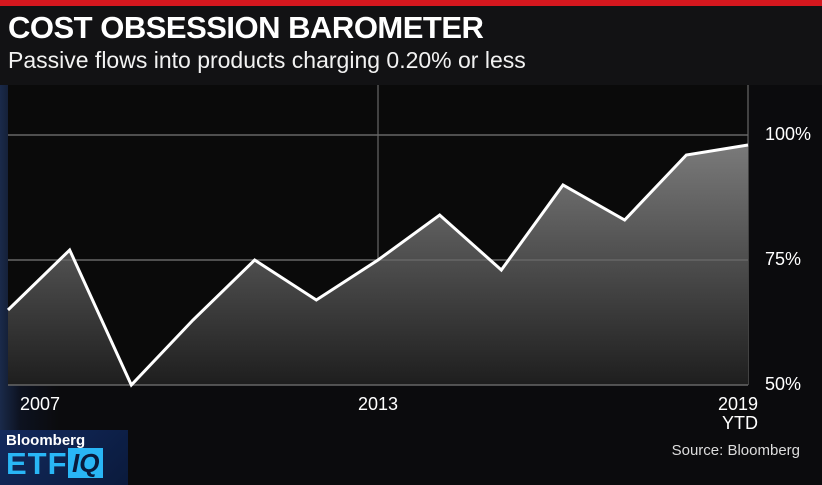 The height and width of the screenshot is (485, 822). What do you see at coordinates (86, 463) in the screenshot?
I see `logo-show-suffix: IQ` at bounding box center [86, 463].